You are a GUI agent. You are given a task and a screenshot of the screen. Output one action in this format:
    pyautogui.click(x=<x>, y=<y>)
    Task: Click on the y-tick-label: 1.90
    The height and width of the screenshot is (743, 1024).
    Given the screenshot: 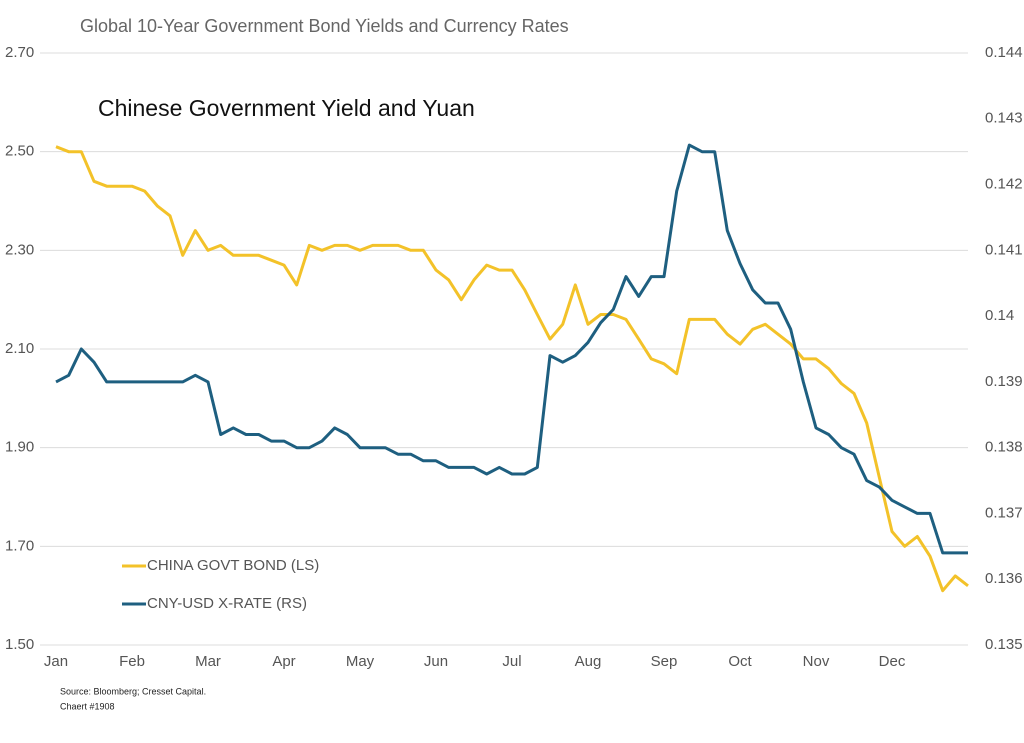 What is the action you would take?
    pyautogui.click(x=19, y=447)
    